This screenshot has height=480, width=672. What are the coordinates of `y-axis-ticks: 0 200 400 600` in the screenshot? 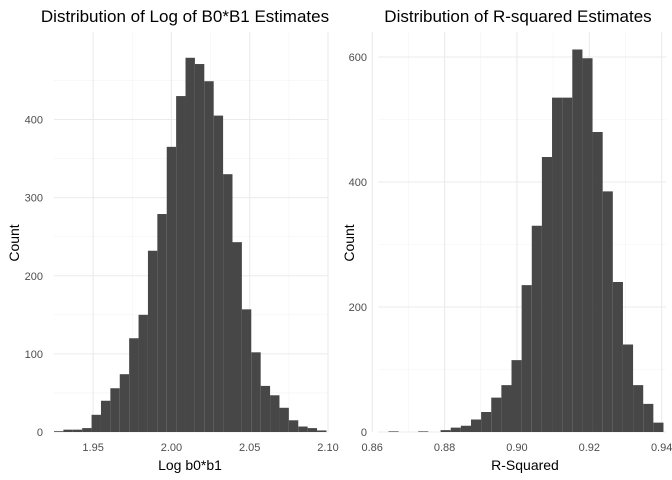 It's located at (358, 245).